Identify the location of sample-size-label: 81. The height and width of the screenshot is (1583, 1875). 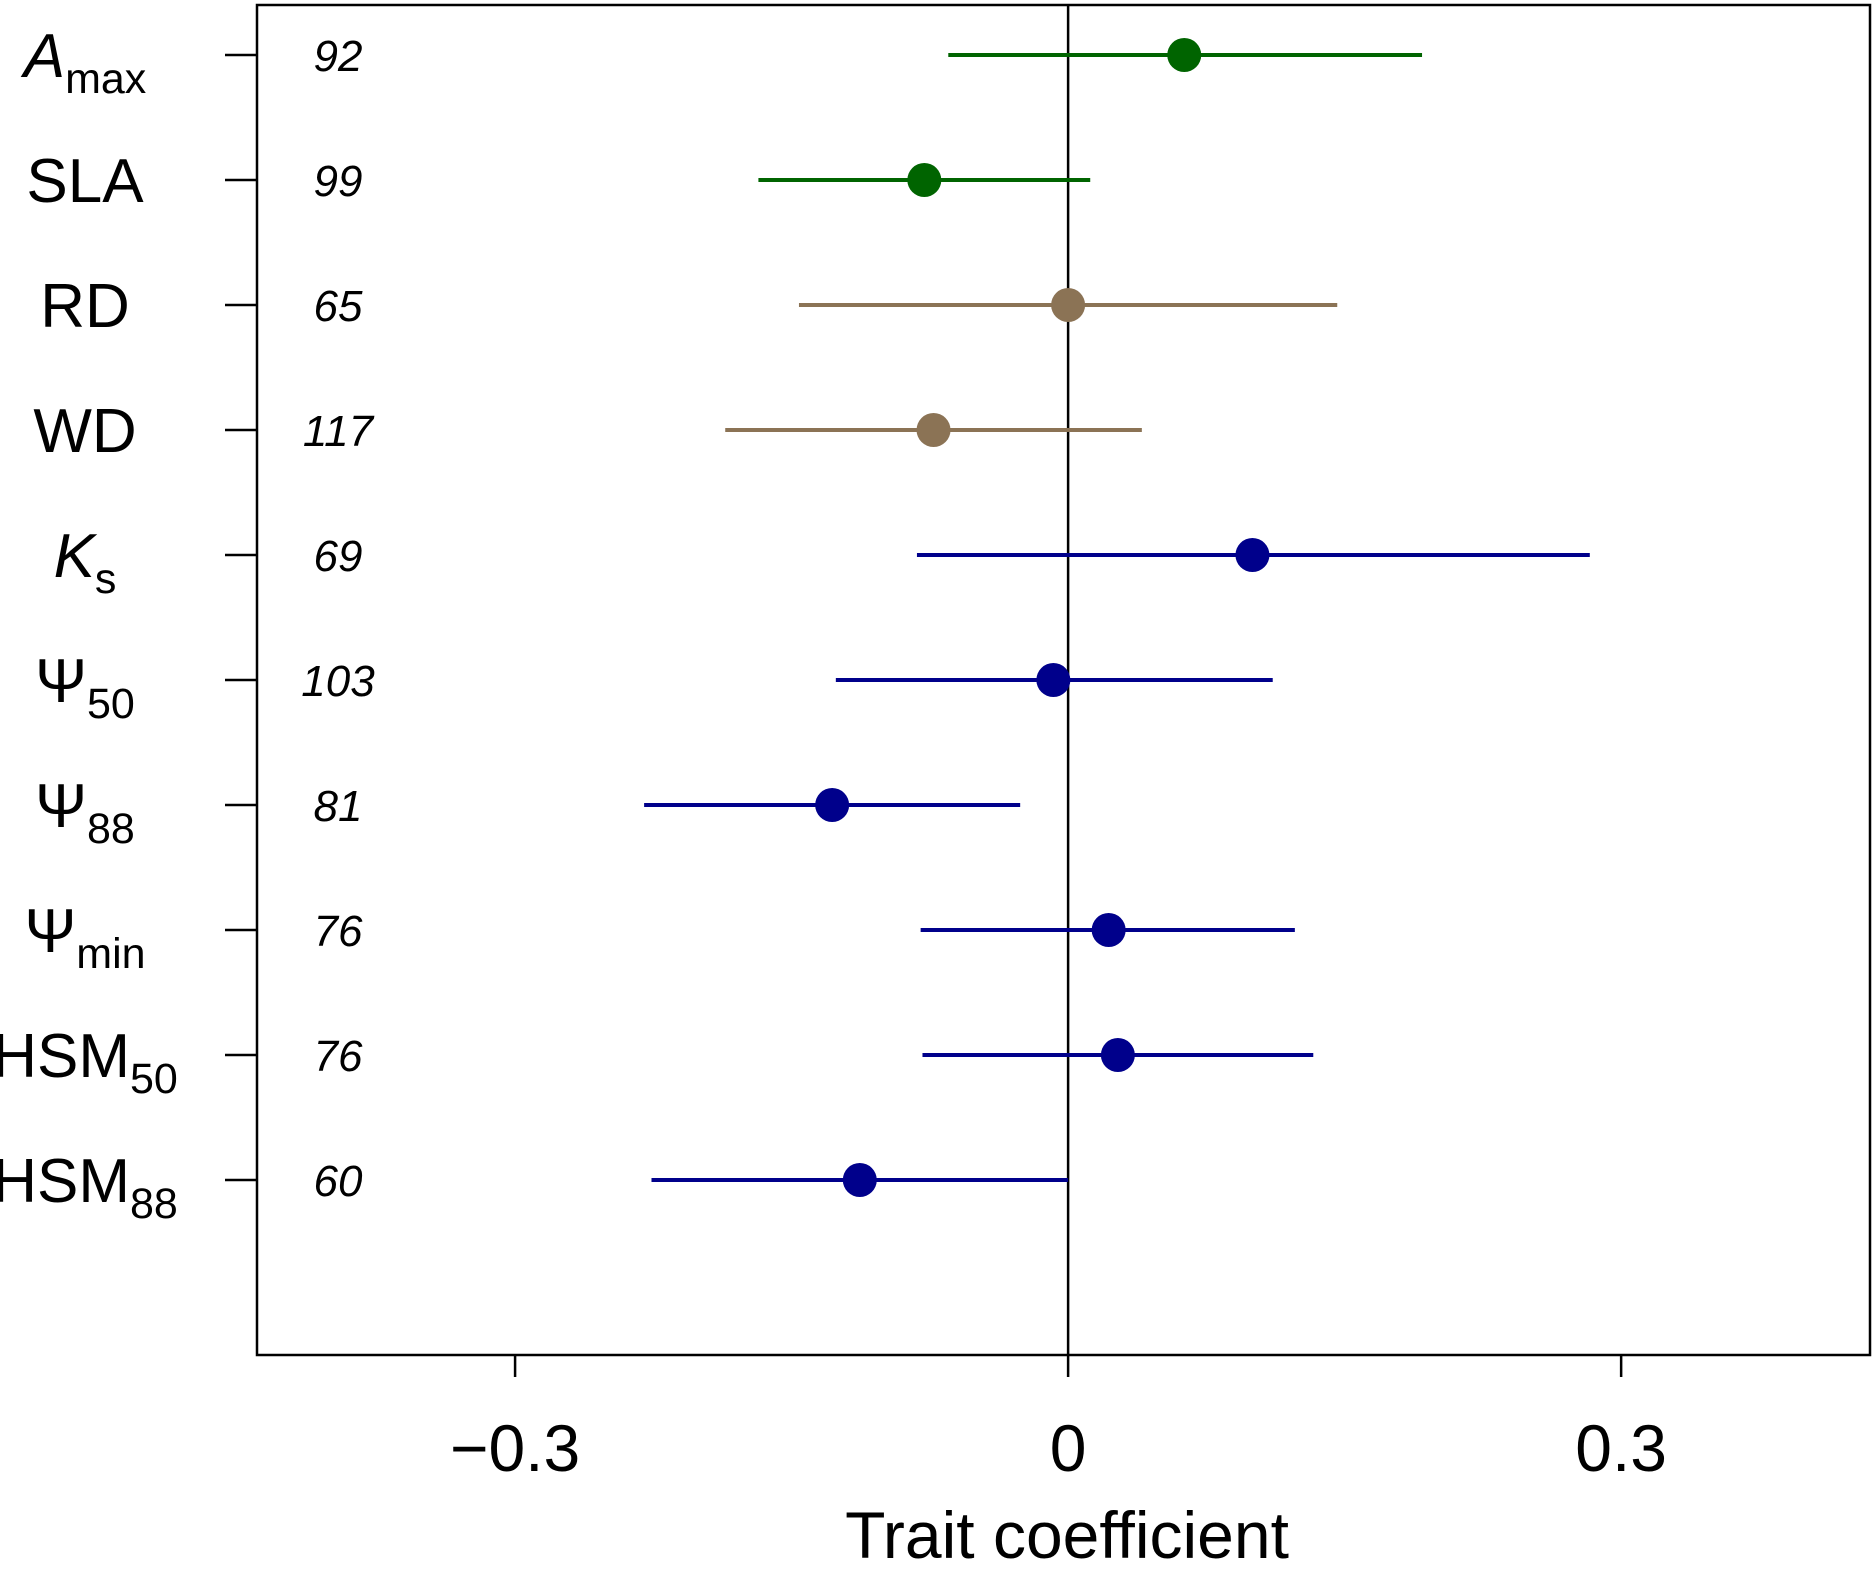
(338, 806).